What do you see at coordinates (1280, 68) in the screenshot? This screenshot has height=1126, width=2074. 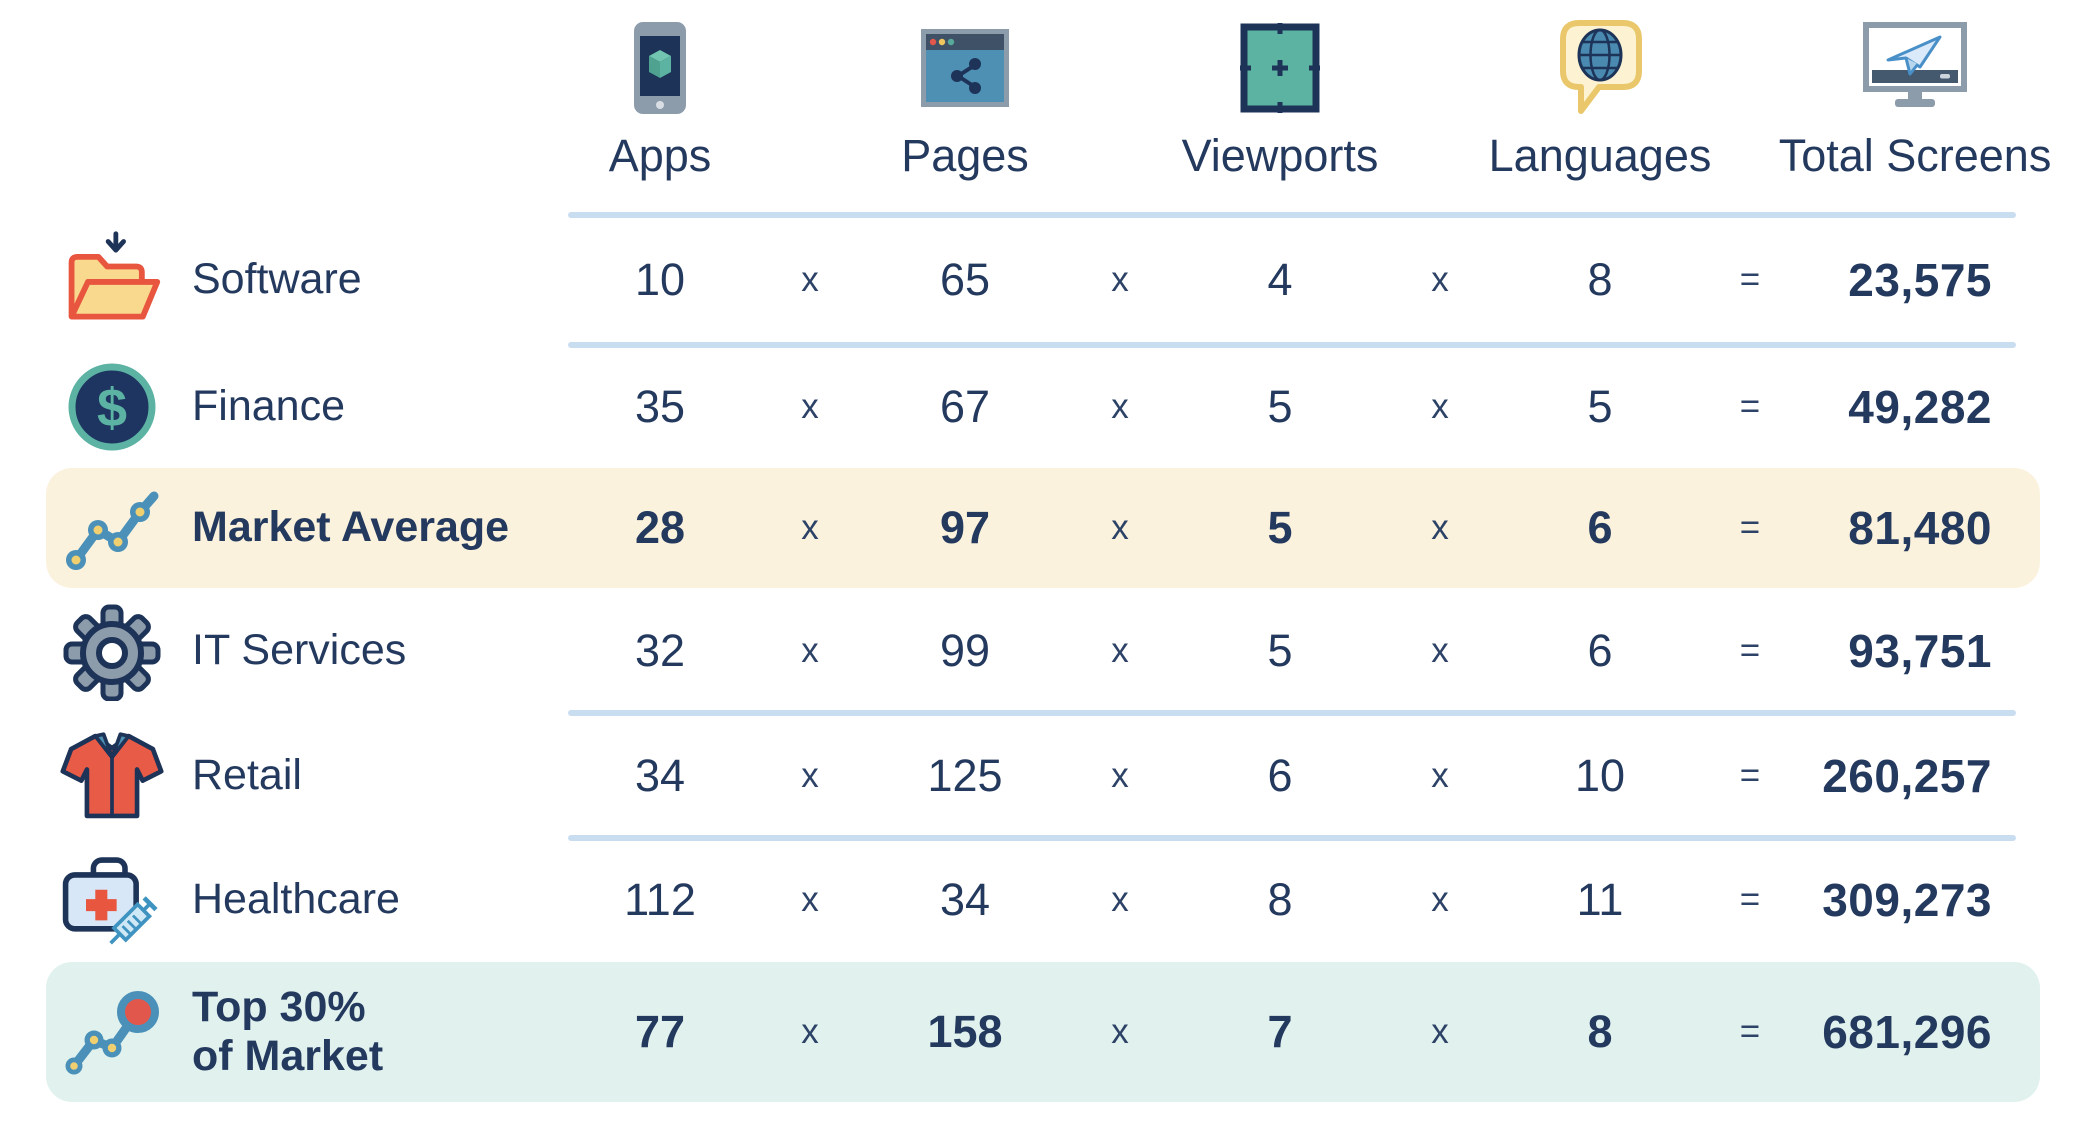 I see `viewports-icon` at bounding box center [1280, 68].